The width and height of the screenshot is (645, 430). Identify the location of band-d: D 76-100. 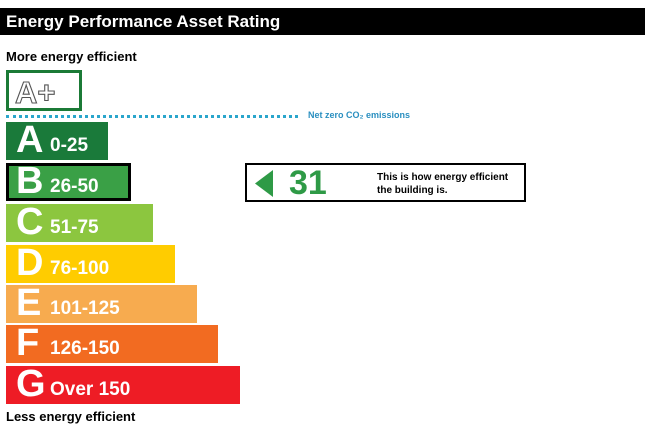
(90, 263).